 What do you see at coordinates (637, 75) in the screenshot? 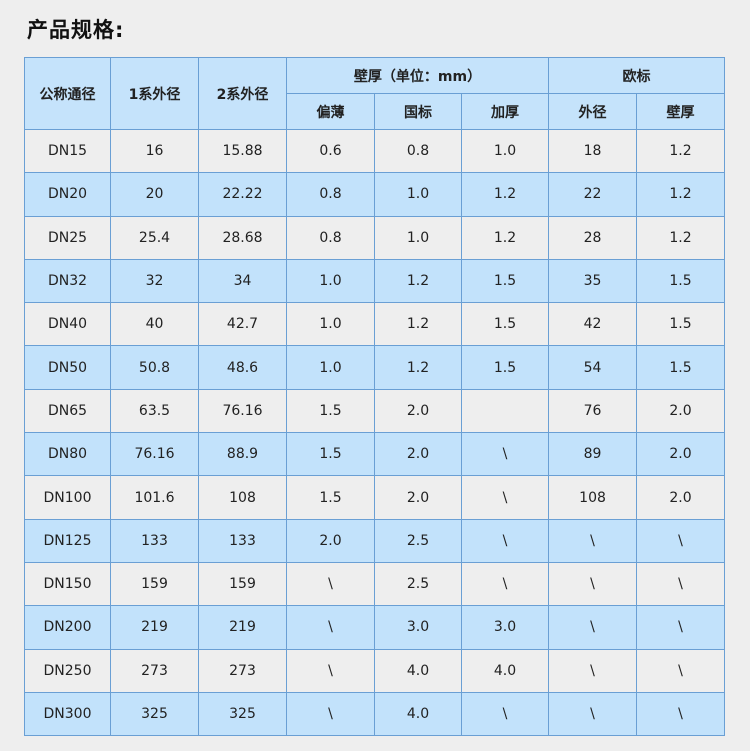
I see `header-euro-group: 欧标` at bounding box center [637, 75].